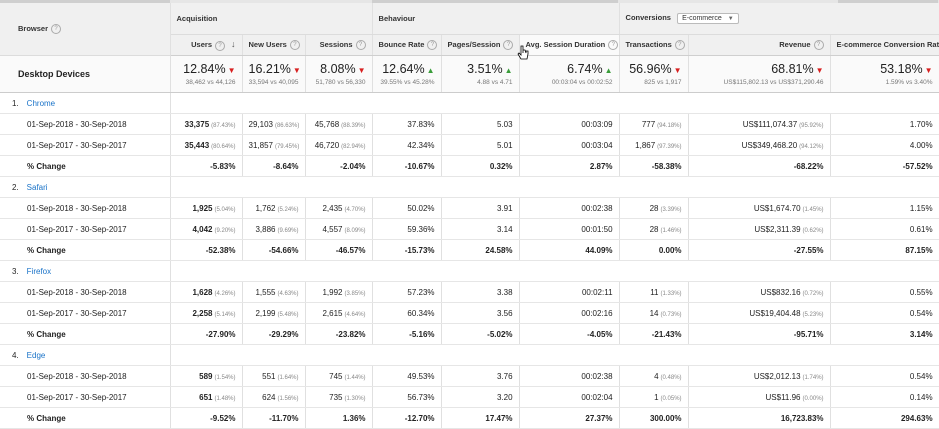 This screenshot has width=939, height=429. Describe the element at coordinates (569, 45) in the screenshot. I see `column-header-avg-duration: Avg. Session Duration?` at that location.